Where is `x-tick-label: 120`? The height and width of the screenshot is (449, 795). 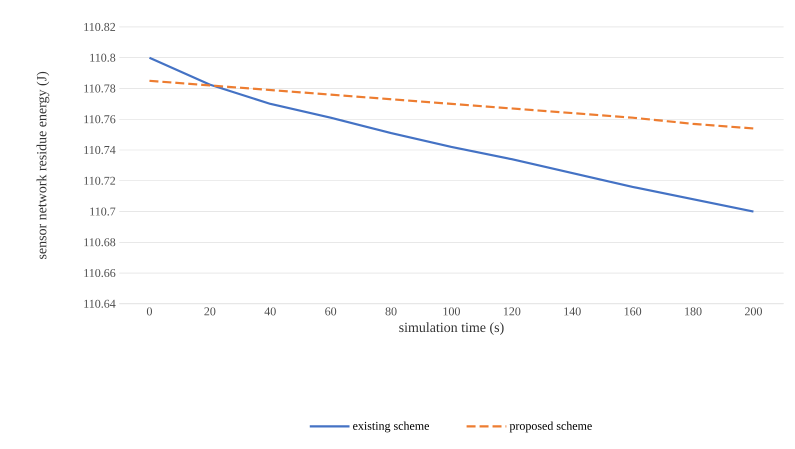
x-tick-label: 120 is located at coordinates (512, 312).